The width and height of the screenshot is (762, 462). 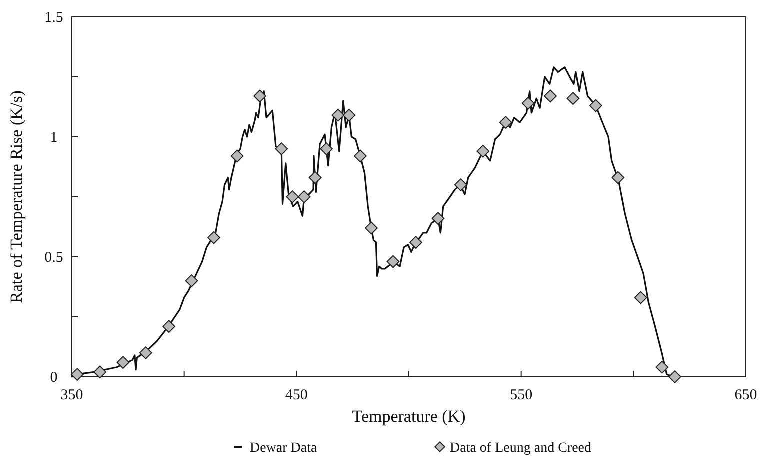 I want to click on x-tick-label: 350, so click(x=72, y=396).